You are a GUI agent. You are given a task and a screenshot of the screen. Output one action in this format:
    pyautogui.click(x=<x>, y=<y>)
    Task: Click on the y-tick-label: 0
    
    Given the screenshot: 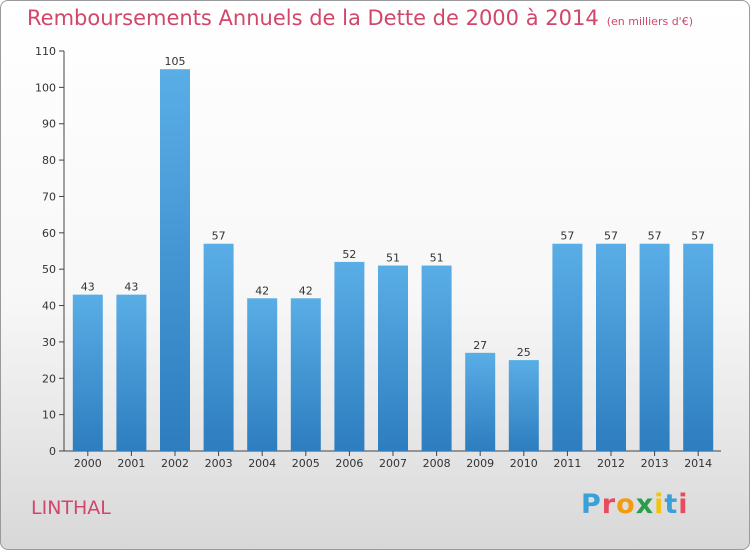 What is the action you would take?
    pyautogui.click(x=52, y=451)
    